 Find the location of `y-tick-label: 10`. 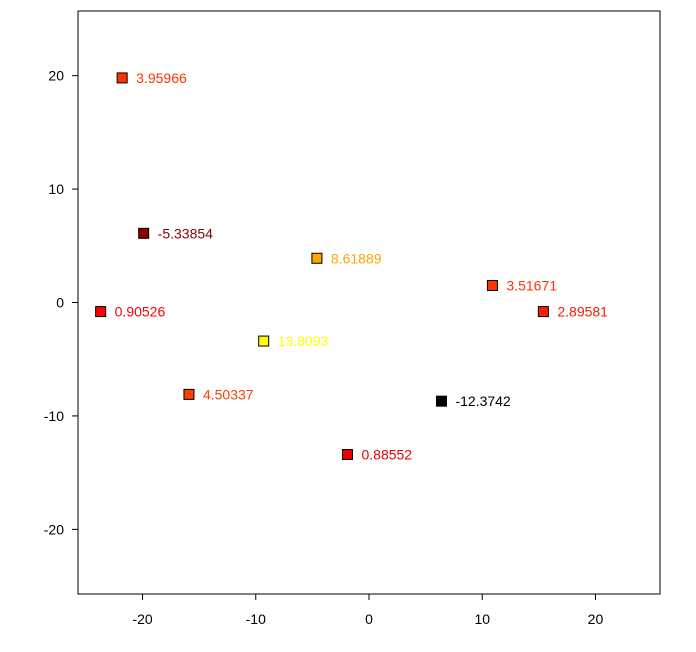

y-tick-label: 10 is located at coordinates (56, 189).